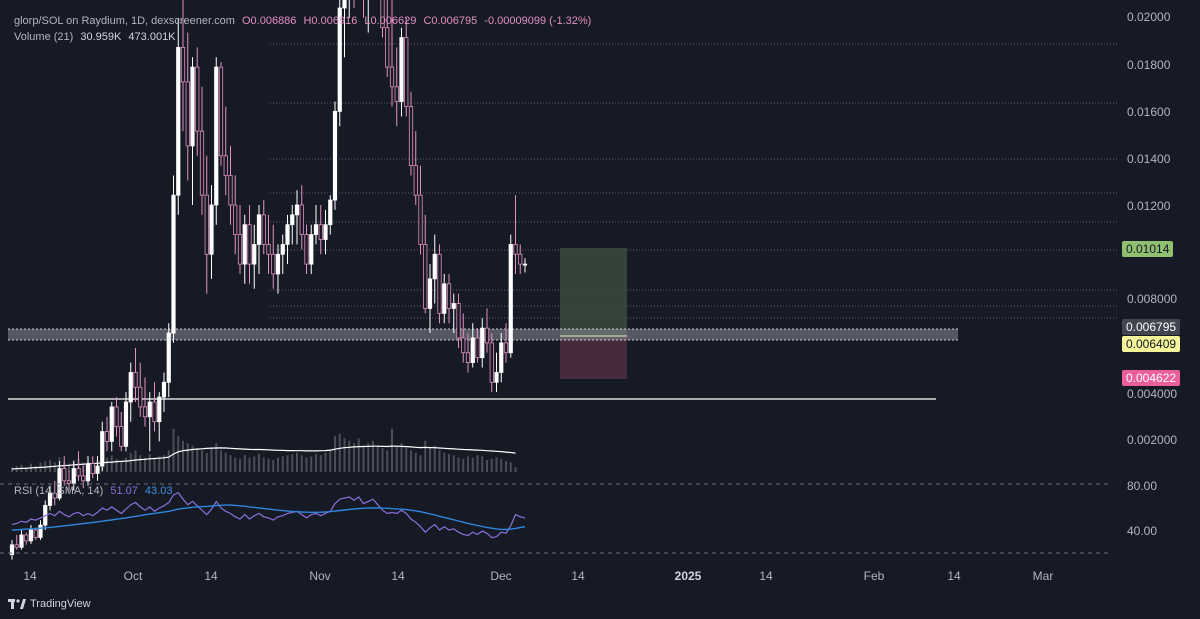 The image size is (1200, 619). What do you see at coordinates (1152, 394) in the screenshot?
I see `price-tick: 0.004000` at bounding box center [1152, 394].